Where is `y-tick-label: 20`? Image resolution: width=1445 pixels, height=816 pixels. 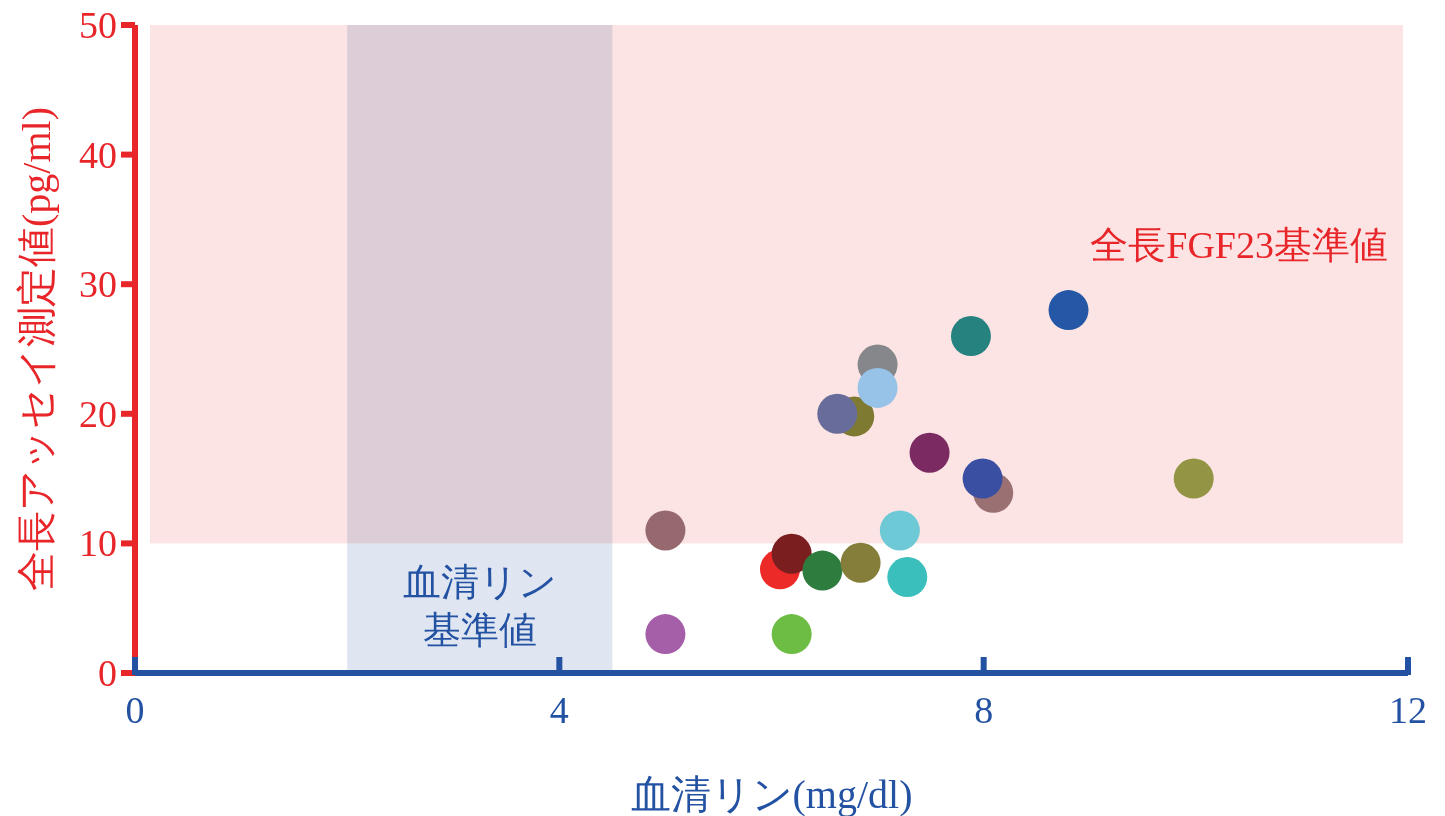 y-tick-label: 20 is located at coordinates (98, 413).